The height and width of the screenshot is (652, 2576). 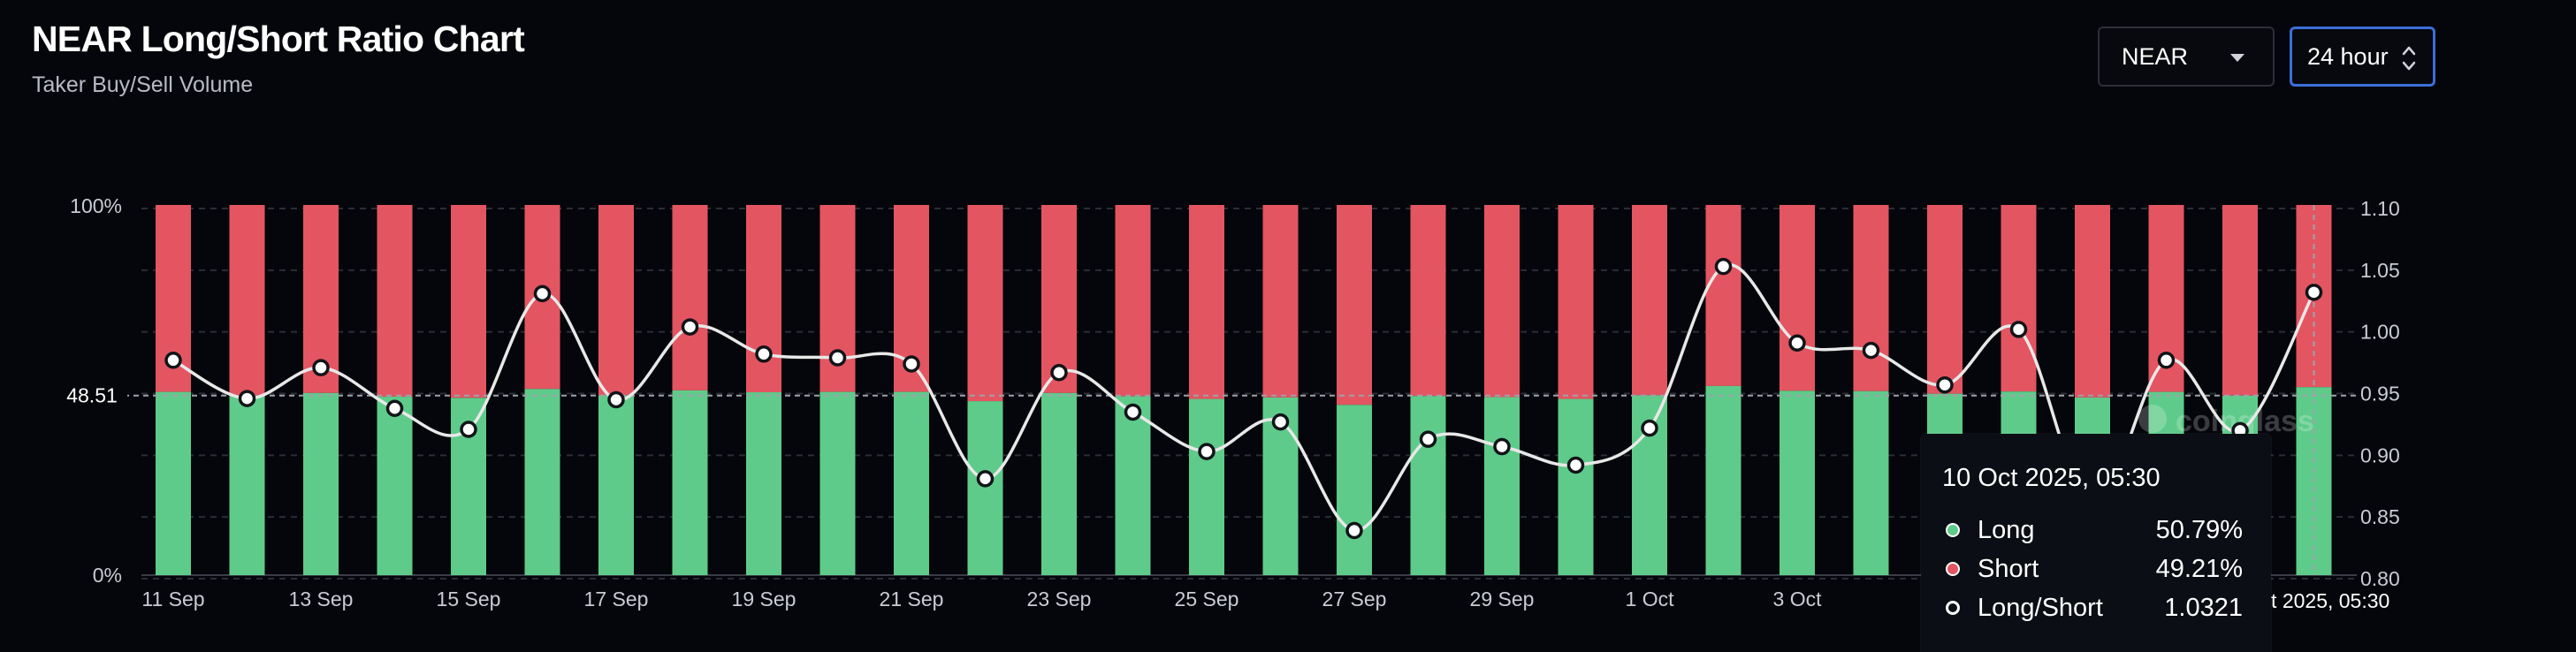 What do you see at coordinates (2199, 530) in the screenshot?
I see `tooltip-value: 50.79%` at bounding box center [2199, 530].